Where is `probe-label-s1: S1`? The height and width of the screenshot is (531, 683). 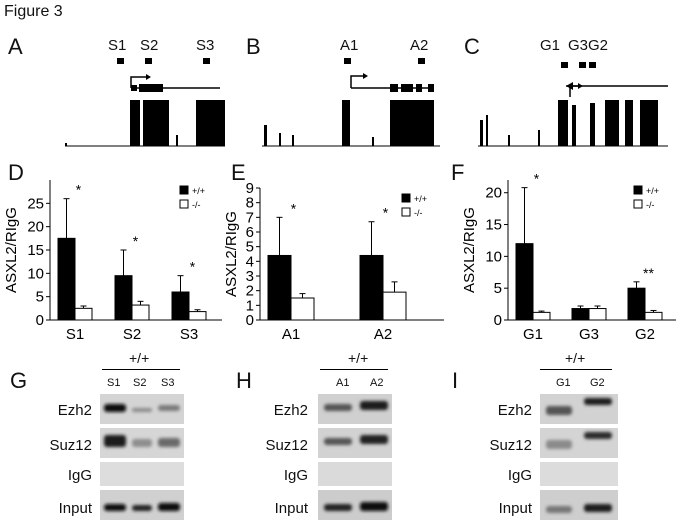 probe-label-s1: S1 is located at coordinates (117, 45).